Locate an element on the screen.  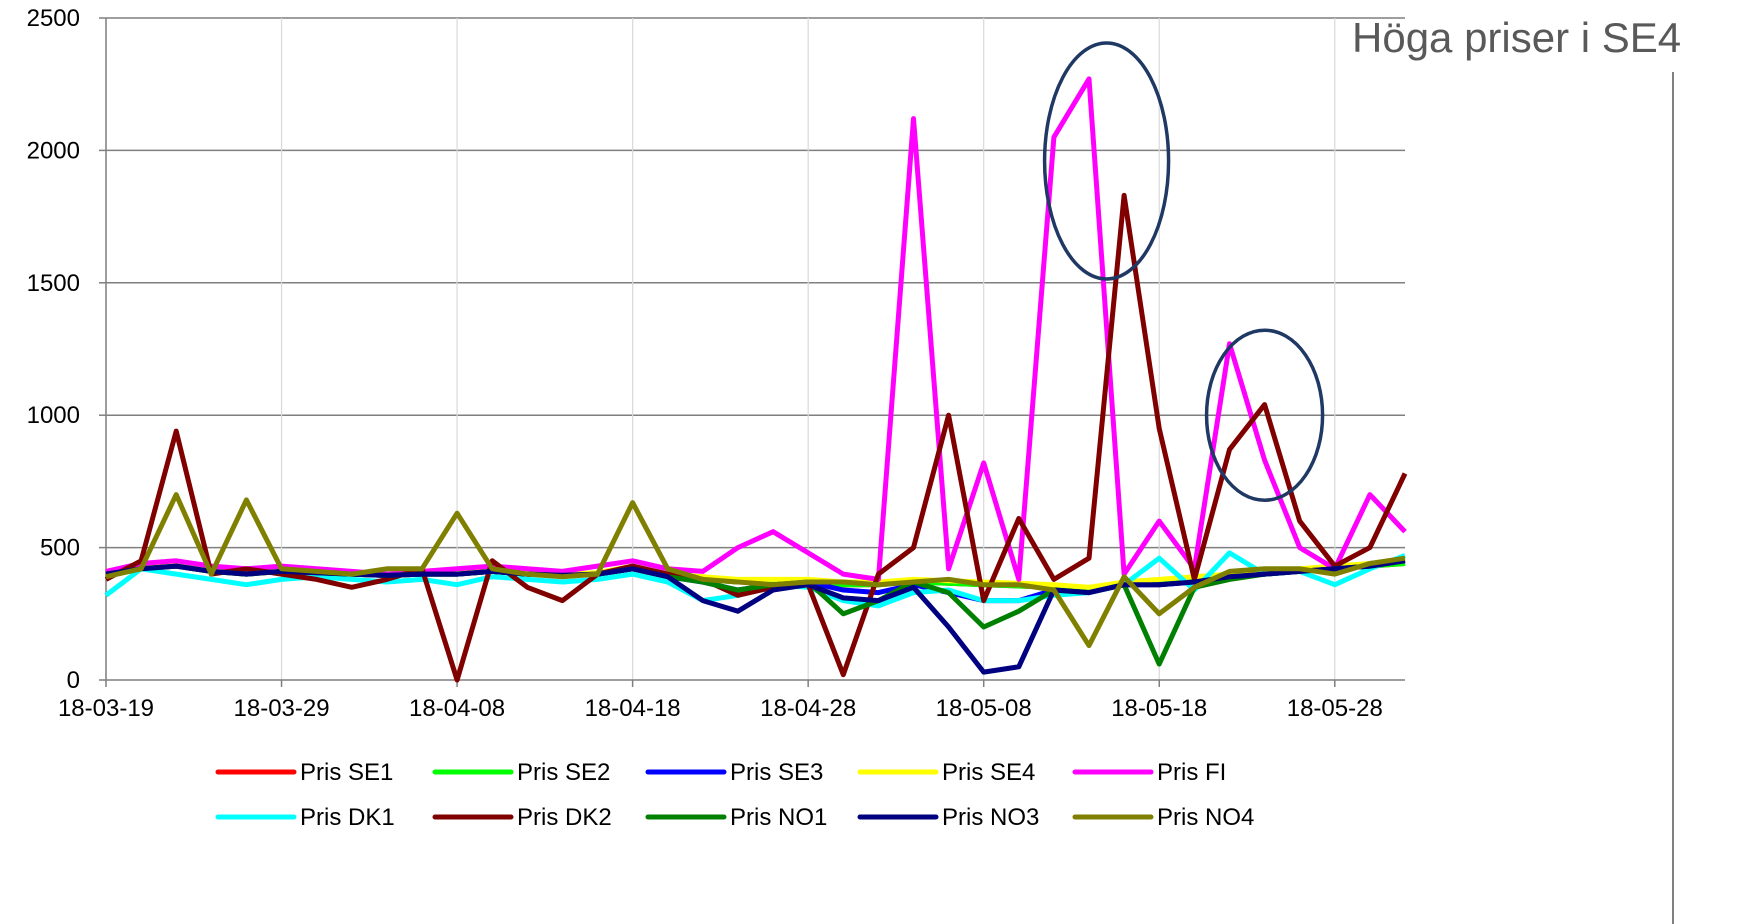
legend-item: Pris NO4 is located at coordinates (1163, 817).